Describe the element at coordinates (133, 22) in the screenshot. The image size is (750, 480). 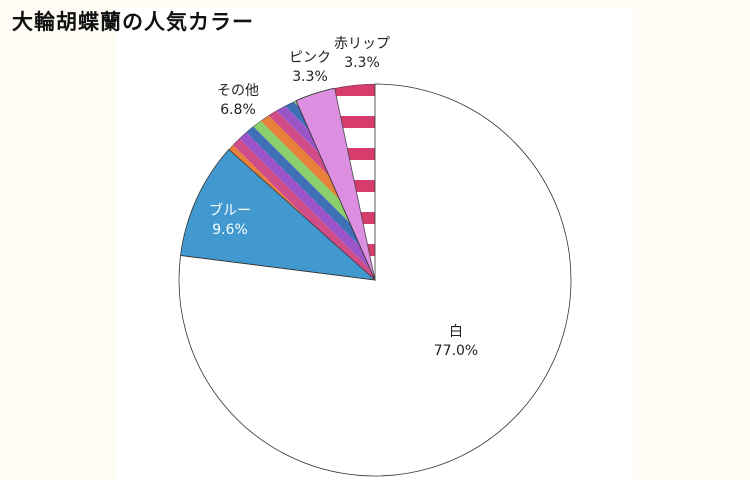
I see `chart-title: 大輪胡蝶蘭の人気カラー` at that location.